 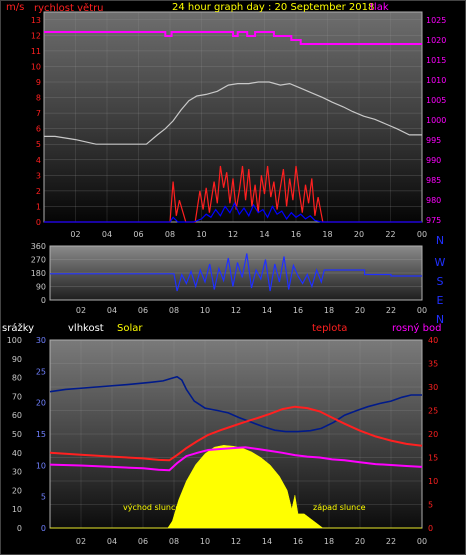 I want to click on humidity-label: vlhkost, so click(x=86, y=328).